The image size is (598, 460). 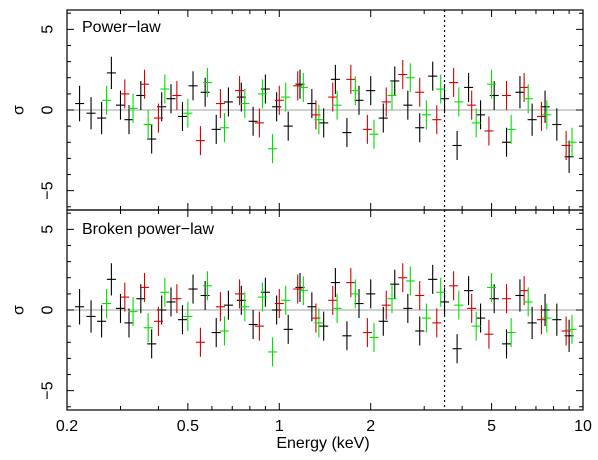 I want to click on y-tick-label: −5, so click(x=48, y=390).